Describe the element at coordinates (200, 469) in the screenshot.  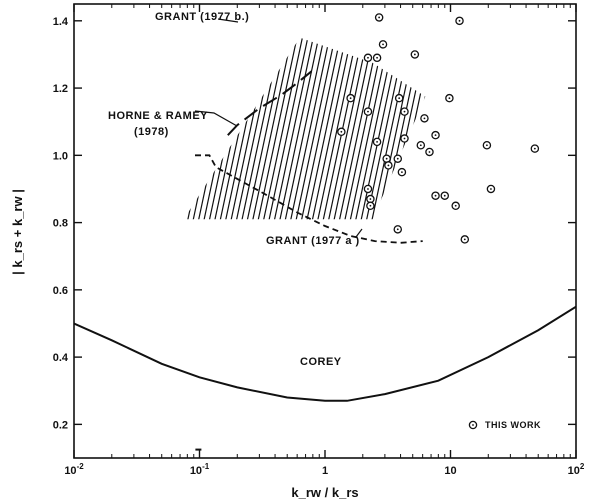
I see `x-tick-label-1: 10⁻¹` at that location.